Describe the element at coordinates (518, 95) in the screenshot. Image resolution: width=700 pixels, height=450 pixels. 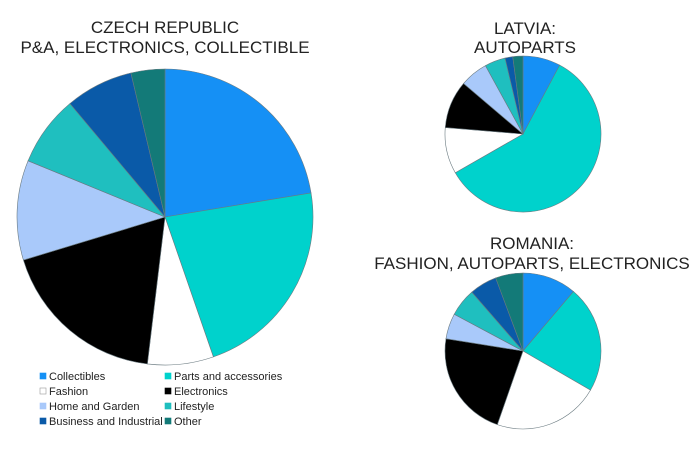
I see `latvia-slice-other` at that location.